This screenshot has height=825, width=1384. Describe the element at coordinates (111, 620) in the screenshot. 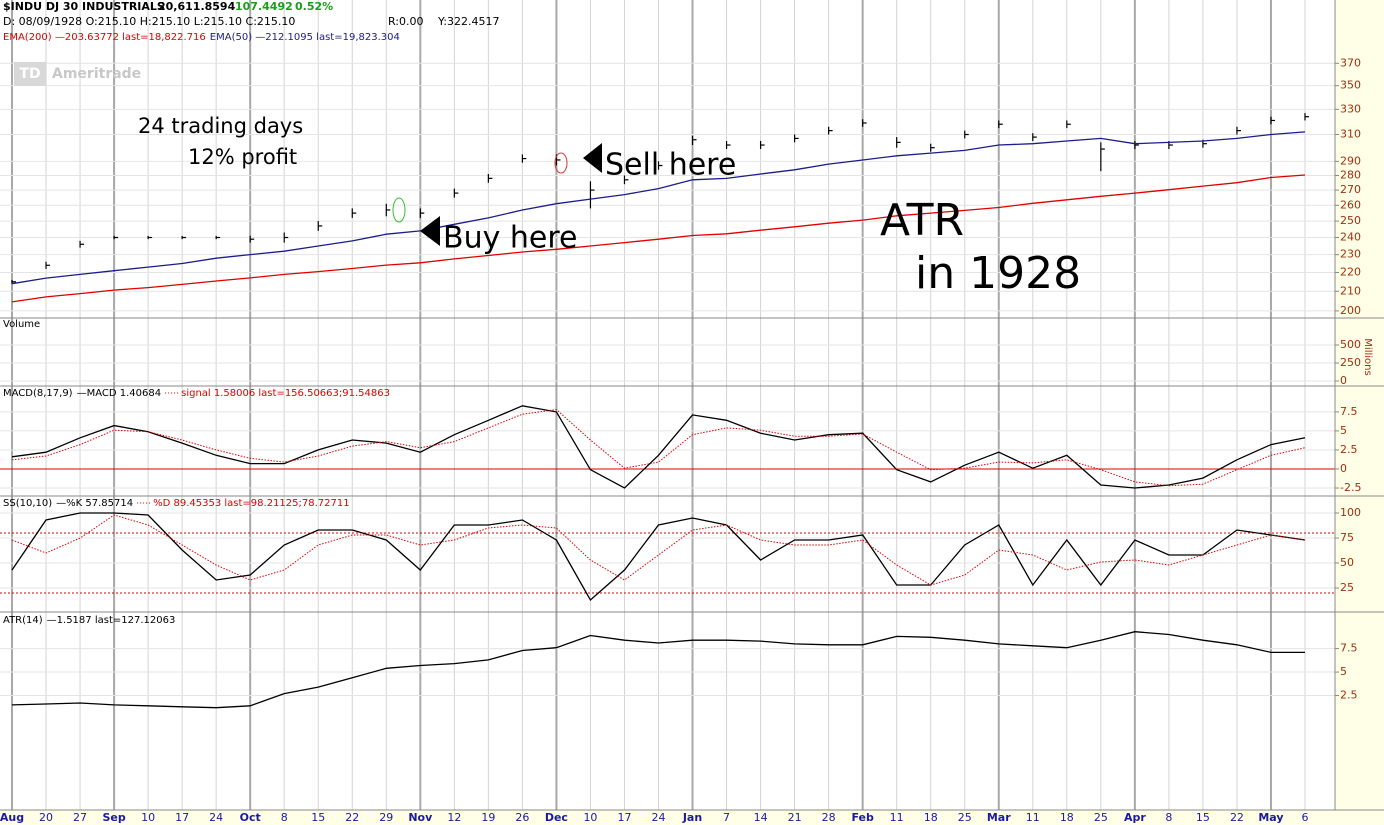

I see `legend-entry: —1.5187 last=127.12063` at that location.